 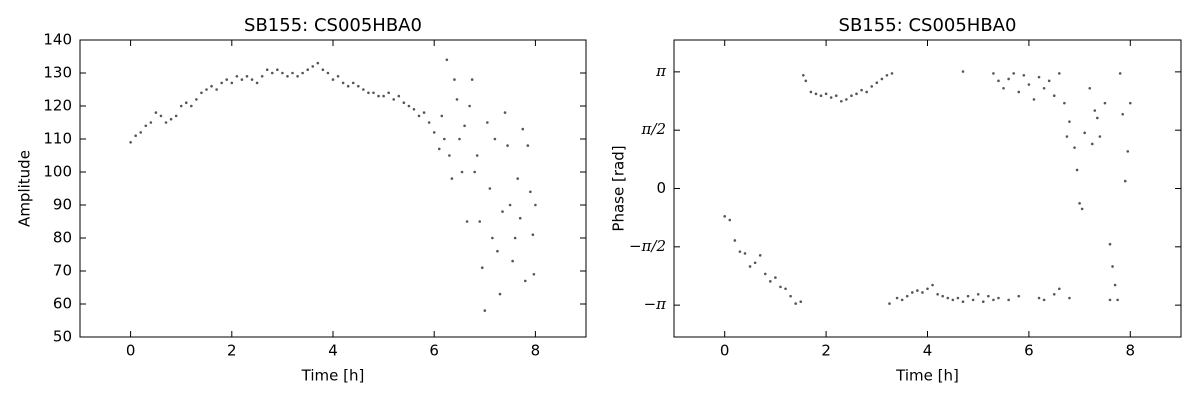 I want to click on y-tick-label: π/2, so click(x=653, y=129).